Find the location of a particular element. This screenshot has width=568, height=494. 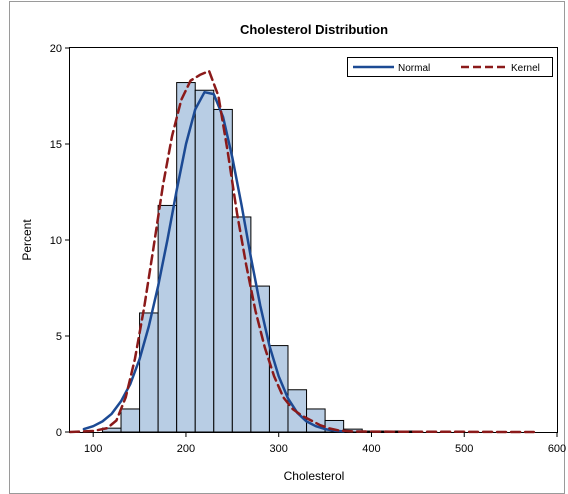

y-tick-label: 20 is located at coordinates (56, 49).